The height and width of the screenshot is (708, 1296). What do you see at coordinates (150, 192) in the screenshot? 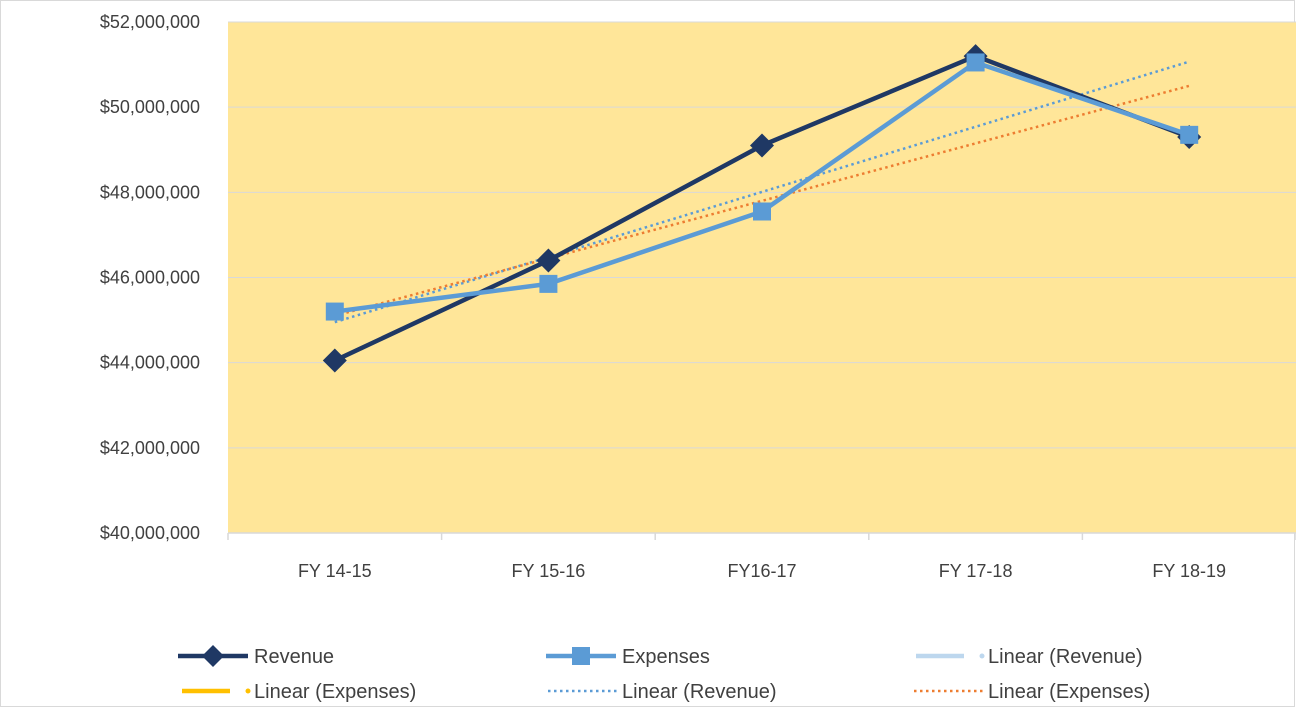
I see `y-tick-label: $48,000,000` at bounding box center [150, 192].